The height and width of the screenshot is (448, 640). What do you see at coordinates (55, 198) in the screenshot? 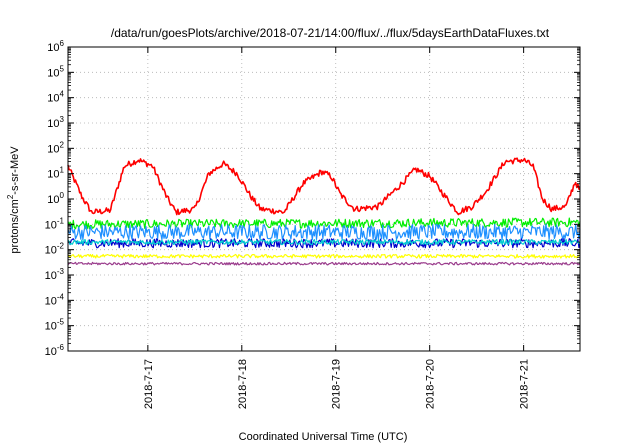
I see `y-tick-label: 10⁰` at bounding box center [55, 198].